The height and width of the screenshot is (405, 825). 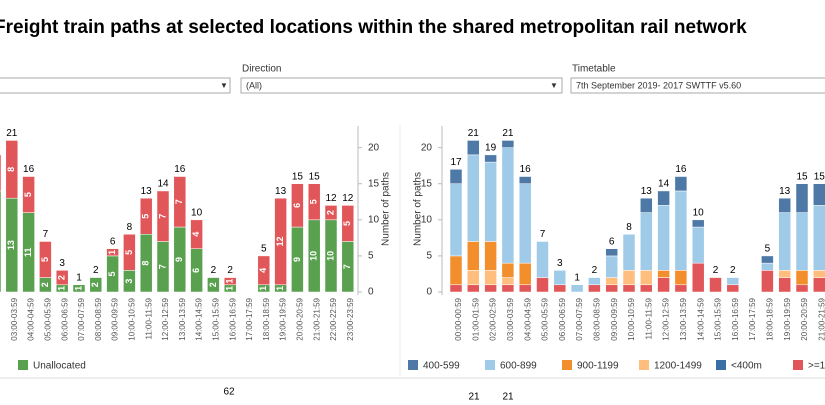 What do you see at coordinates (48, 318) in the screenshot?
I see `x-tick-label: 05:00-05:59` at bounding box center [48, 318].